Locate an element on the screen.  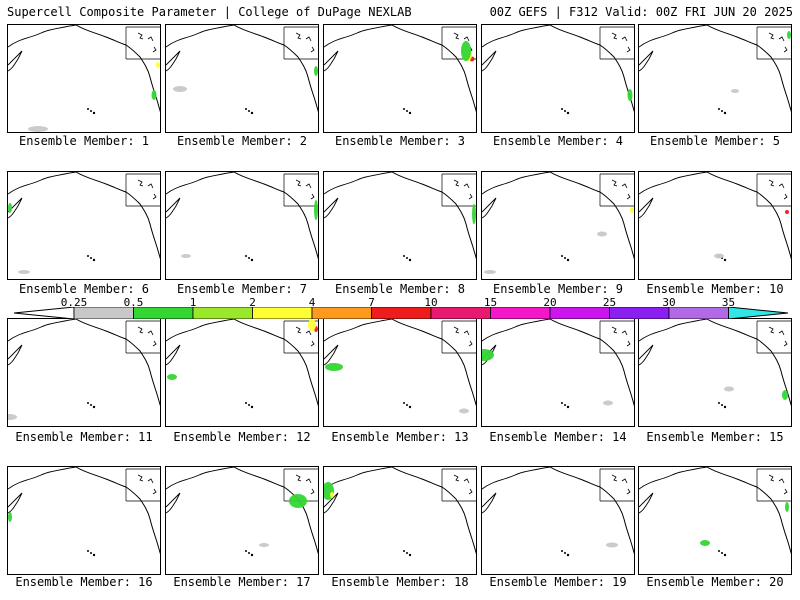
member-caption: Ensemble Member: 8 is located at coordinates (400, 289).